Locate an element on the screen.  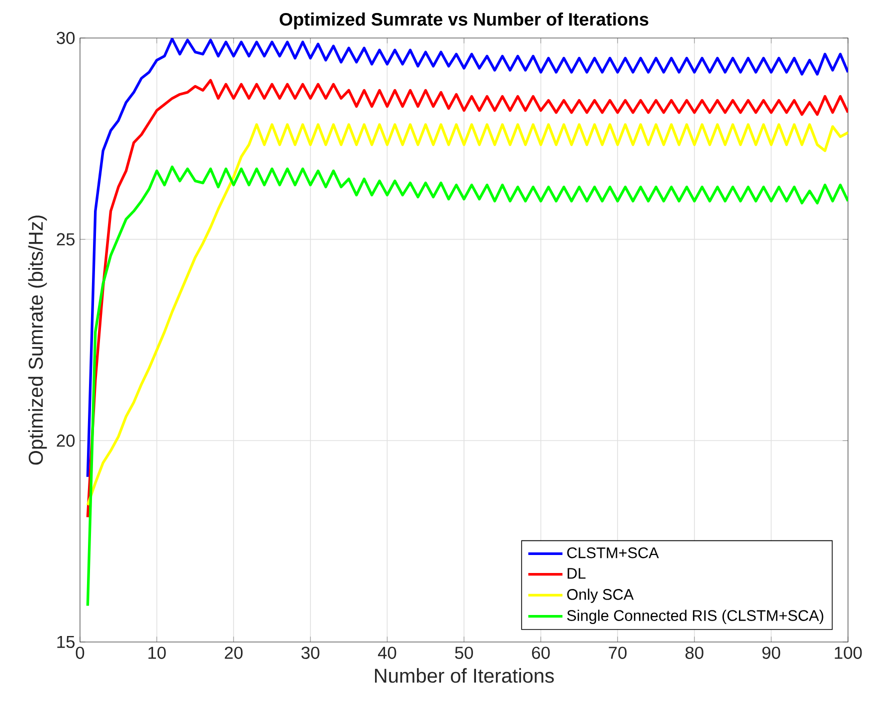
x-tick-label: 0 is located at coordinates (80, 652).